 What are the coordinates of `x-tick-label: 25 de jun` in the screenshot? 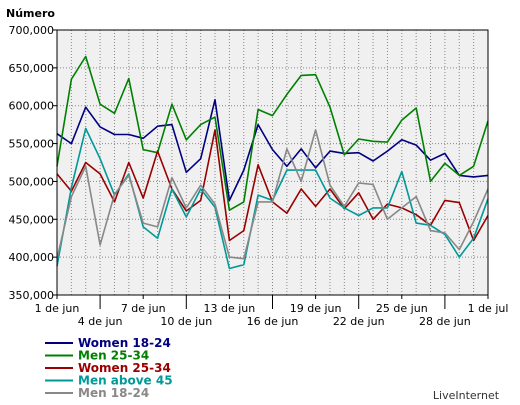 It's located at (402, 308).